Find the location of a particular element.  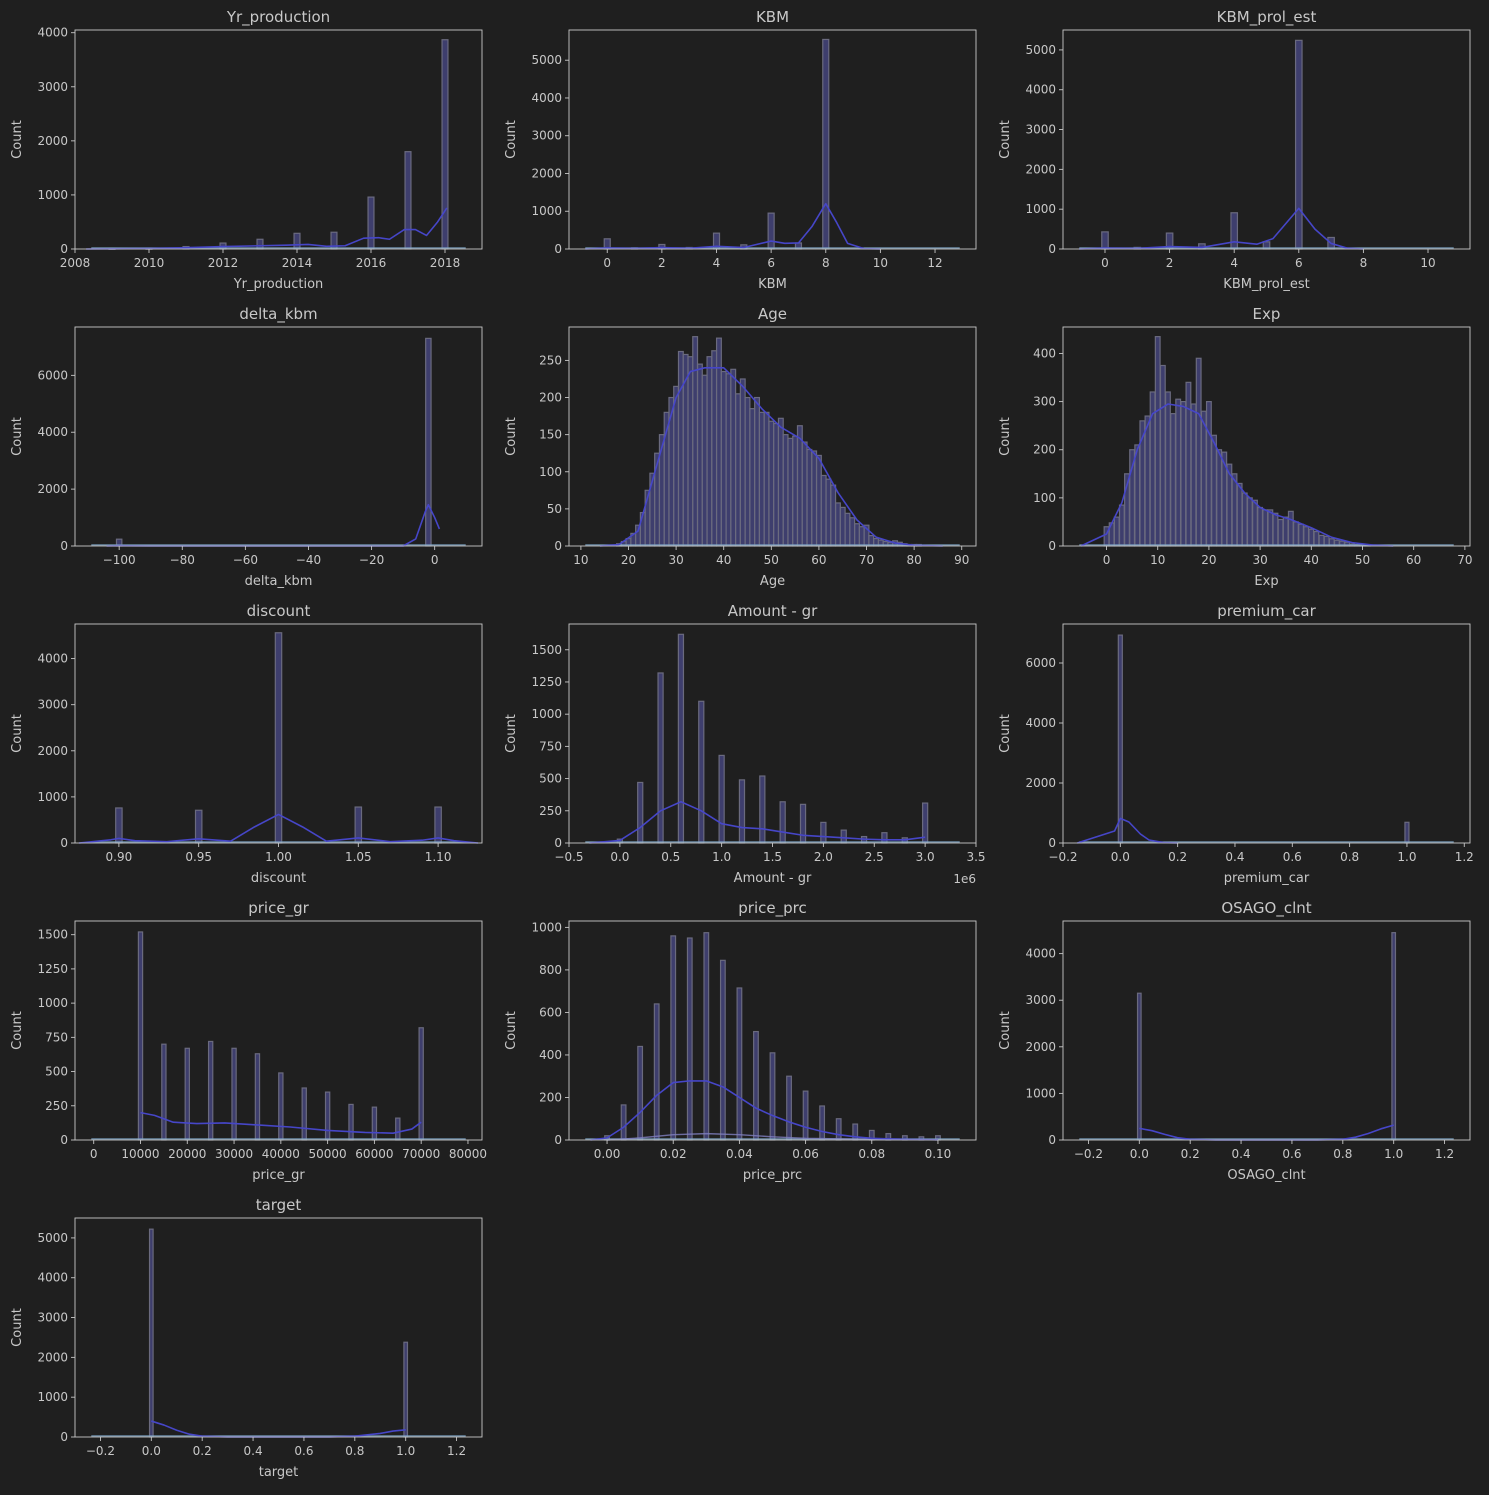

x-tick-label: 0.5 is located at coordinates (670, 857).